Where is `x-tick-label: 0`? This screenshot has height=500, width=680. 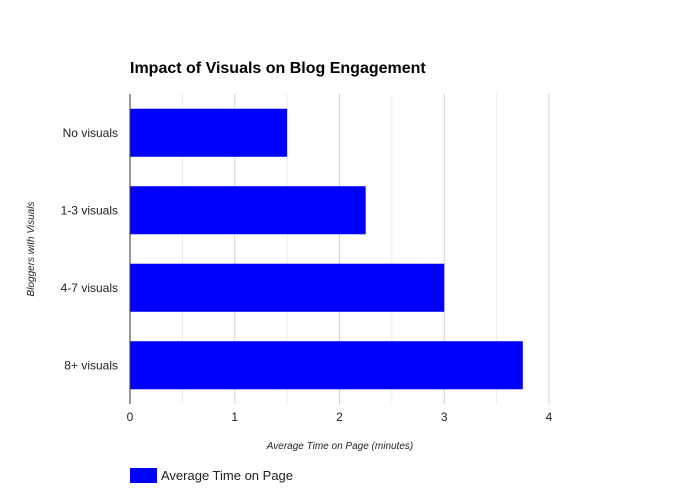 x-tick-label: 0 is located at coordinates (130, 417).